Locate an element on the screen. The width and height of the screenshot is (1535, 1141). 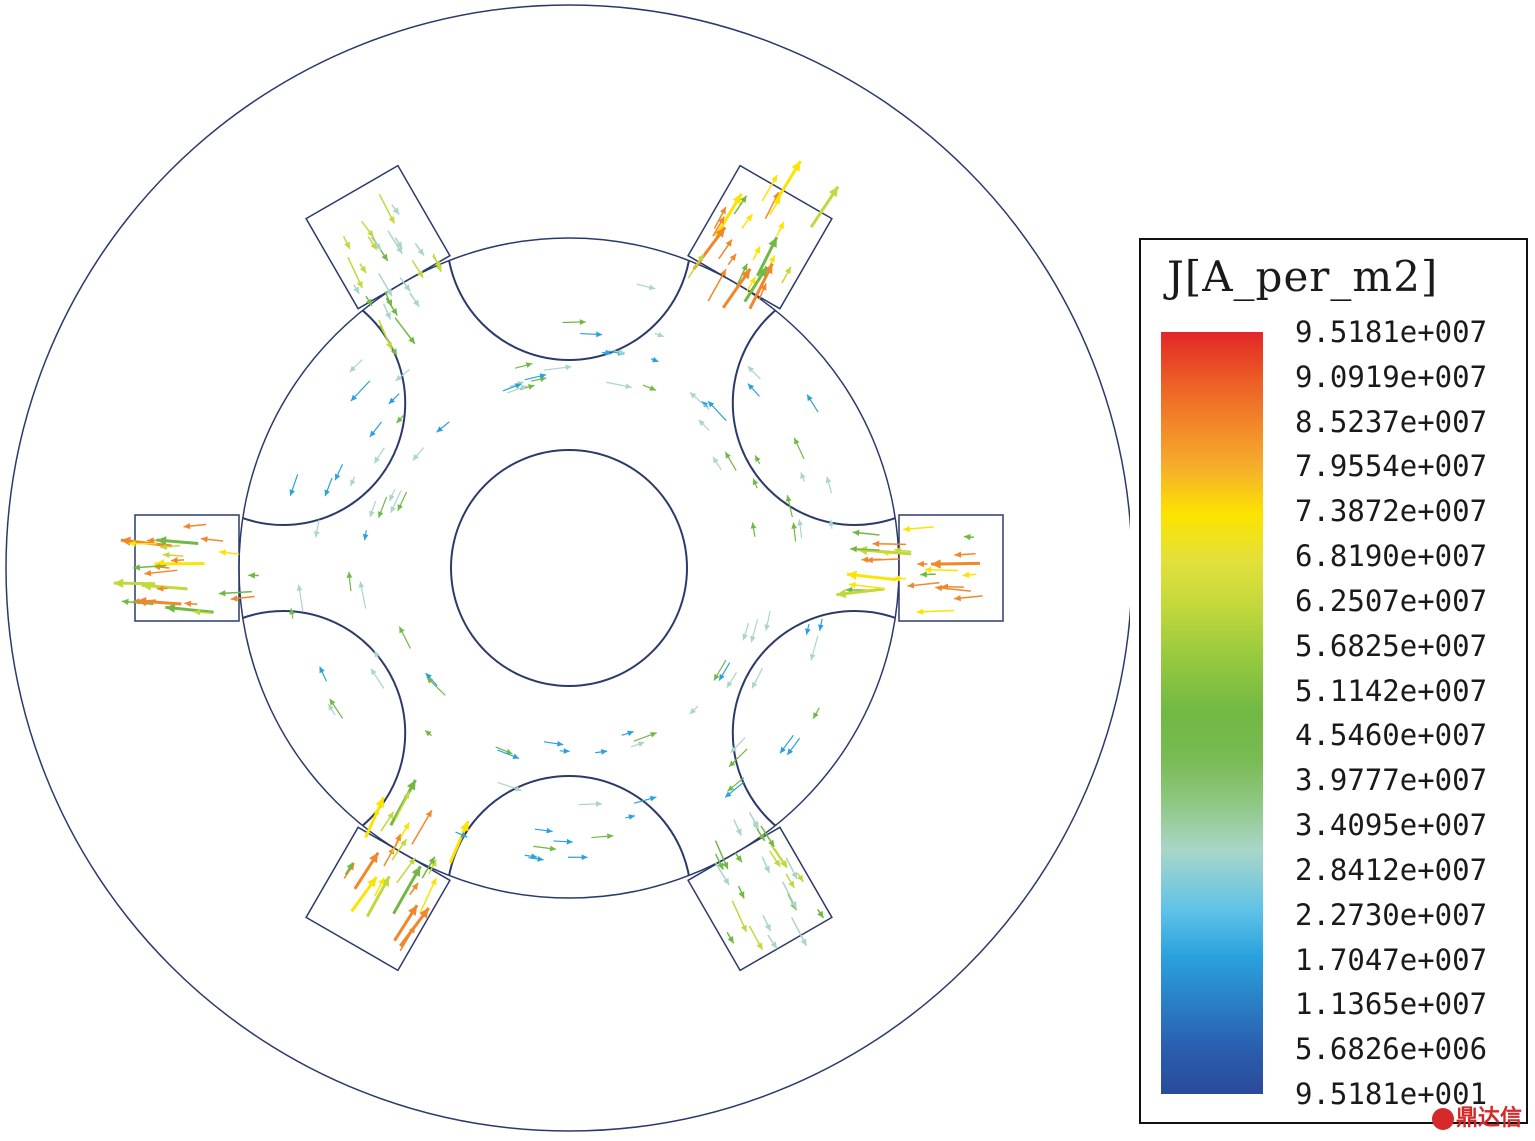
legend-label: 9.5181e+007 is located at coordinates (1391, 332).